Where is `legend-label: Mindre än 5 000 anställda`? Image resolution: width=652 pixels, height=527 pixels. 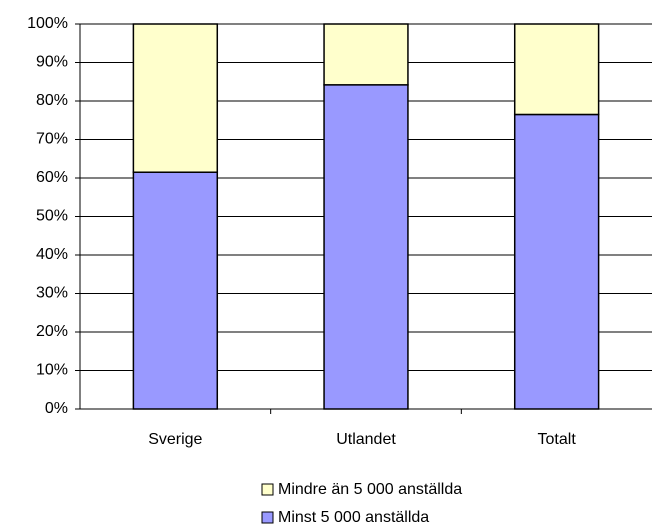
legend-label: Mindre än 5 000 anställda is located at coordinates (370, 489).